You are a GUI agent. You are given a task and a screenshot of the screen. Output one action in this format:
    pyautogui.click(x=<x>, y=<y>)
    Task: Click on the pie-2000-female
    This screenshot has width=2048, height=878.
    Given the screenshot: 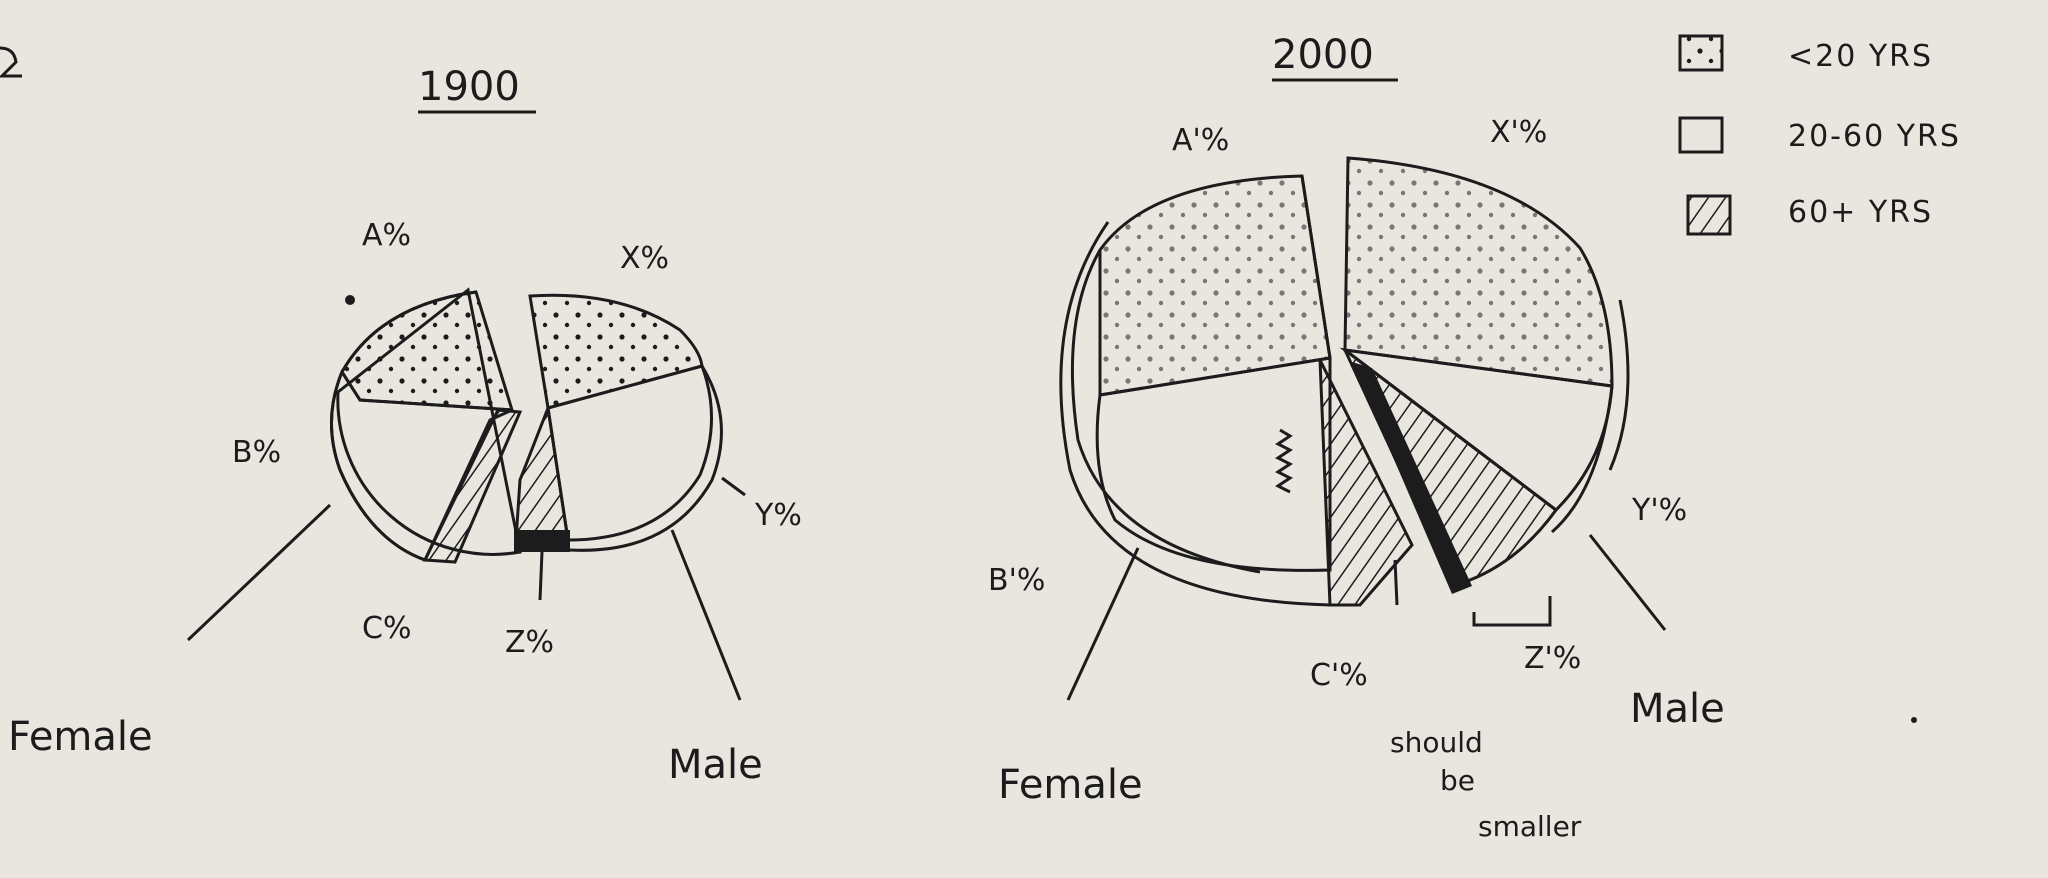 What is the action you would take?
    pyautogui.click(x=1236, y=390)
    